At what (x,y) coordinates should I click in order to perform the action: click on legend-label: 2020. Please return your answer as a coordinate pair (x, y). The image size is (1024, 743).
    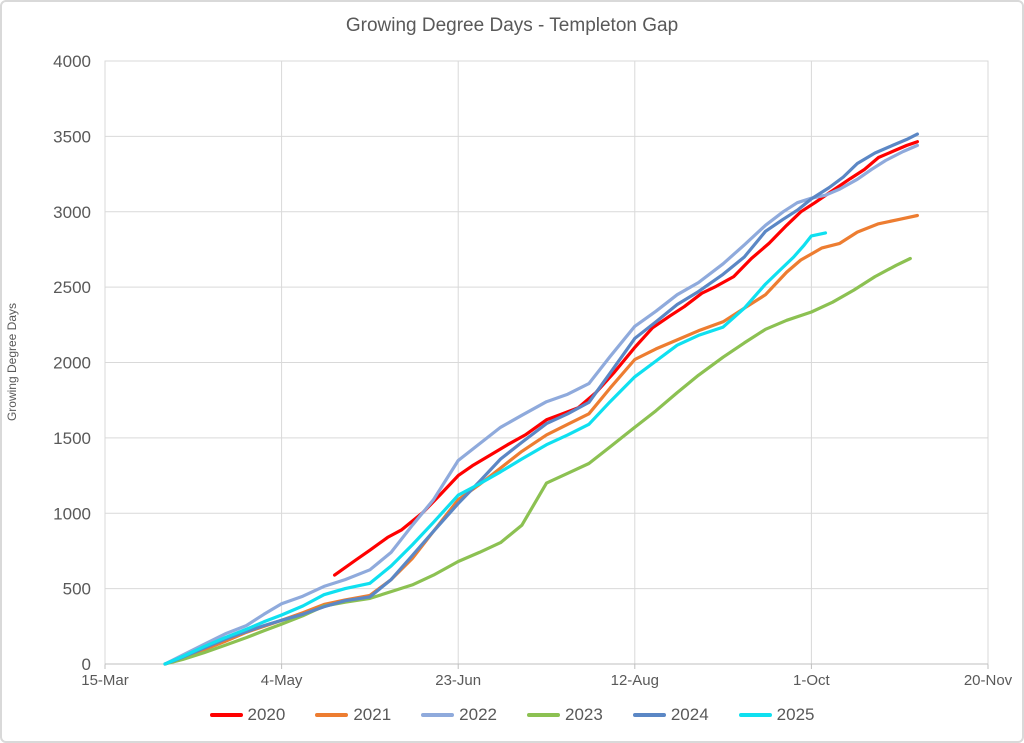
    Looking at the image, I should click on (266, 714).